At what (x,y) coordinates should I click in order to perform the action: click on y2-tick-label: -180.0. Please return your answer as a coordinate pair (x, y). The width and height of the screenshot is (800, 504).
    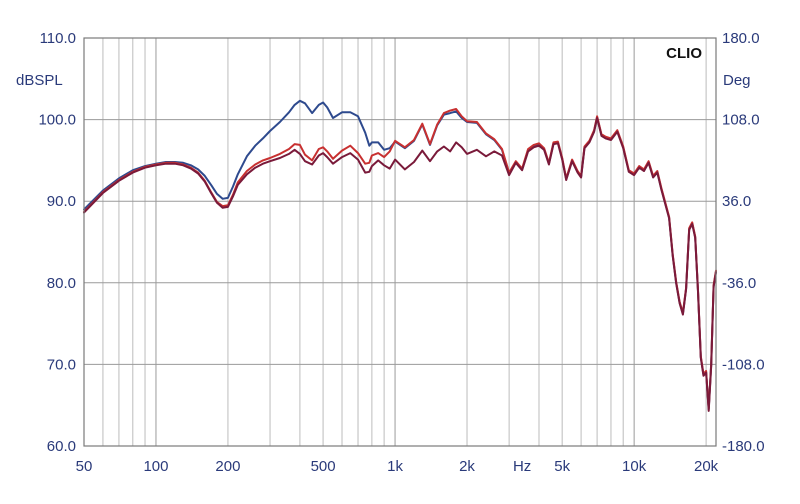
    Looking at the image, I should click on (743, 446).